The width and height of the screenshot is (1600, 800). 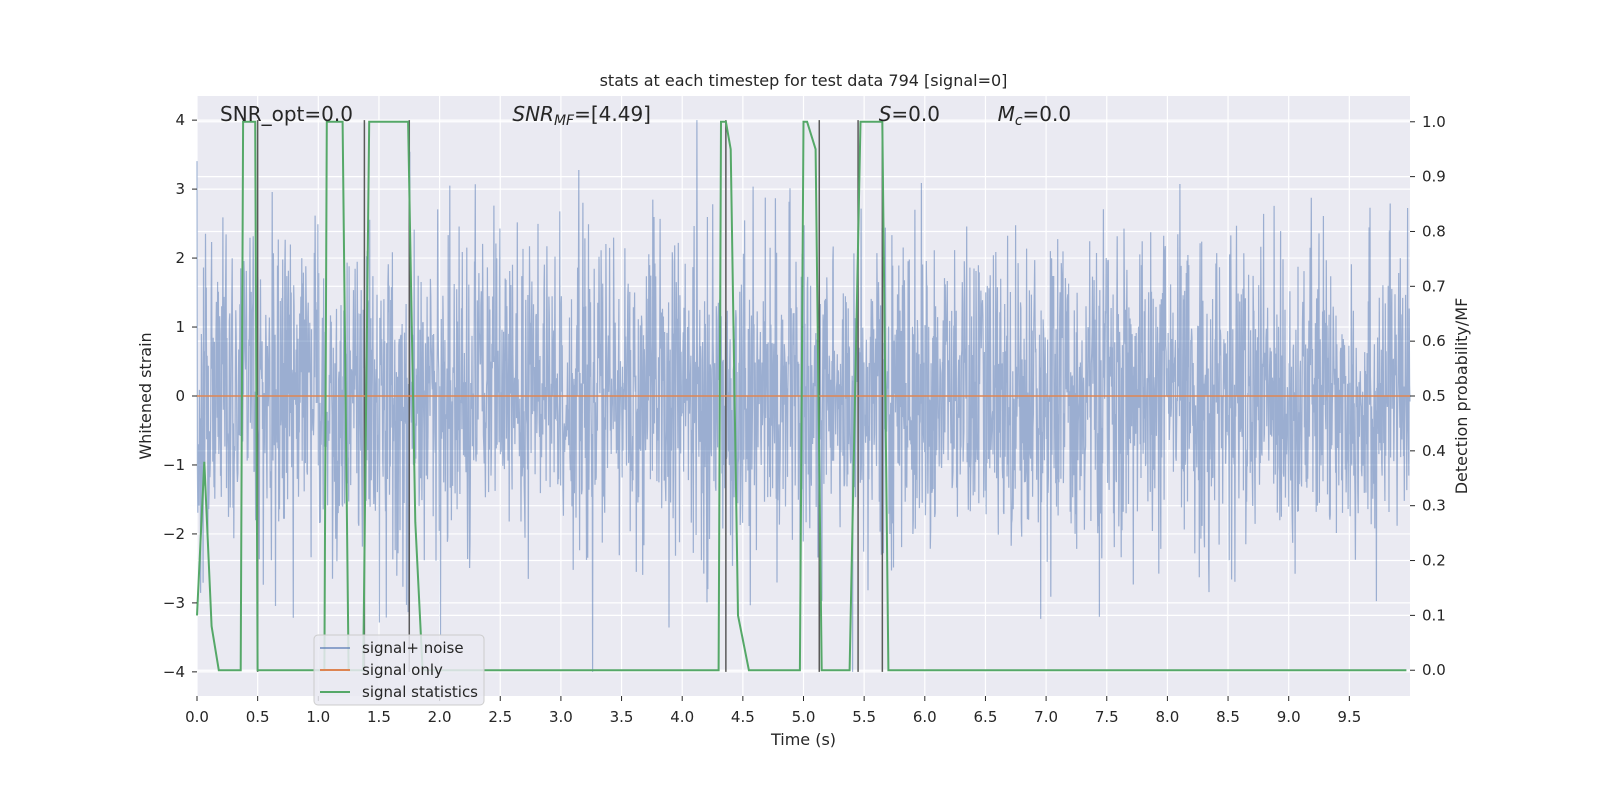 What do you see at coordinates (864, 717) in the screenshot?
I see `x-tick-label: 5.5` at bounding box center [864, 717].